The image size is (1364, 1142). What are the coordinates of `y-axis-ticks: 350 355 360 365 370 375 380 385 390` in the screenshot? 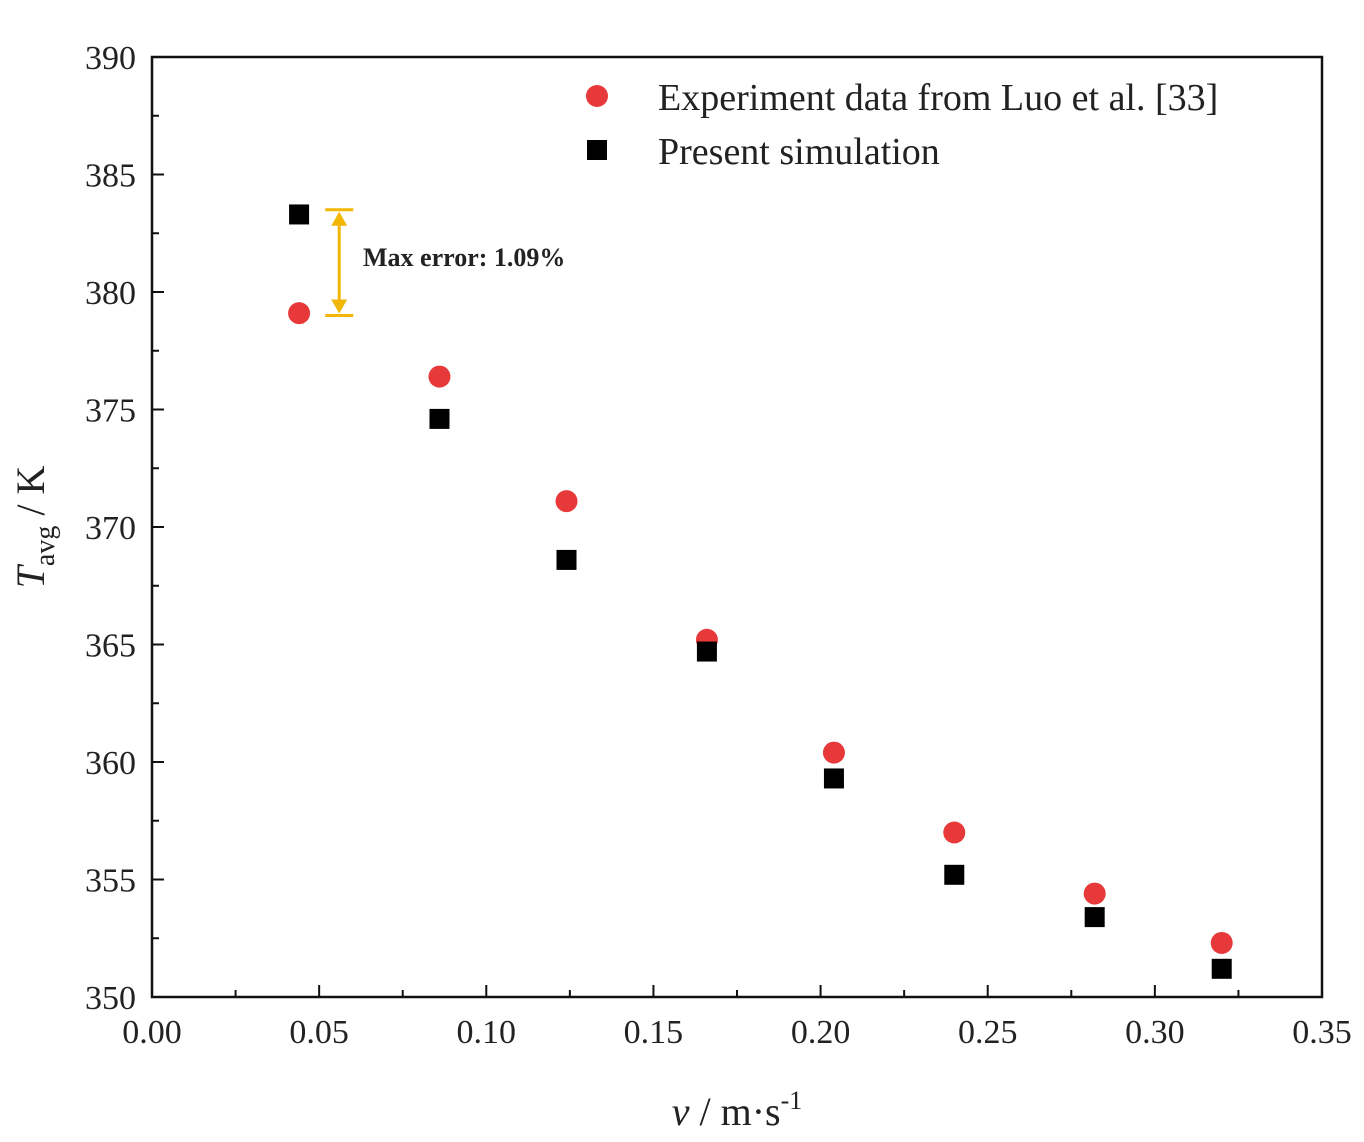 It's located at (124, 528).